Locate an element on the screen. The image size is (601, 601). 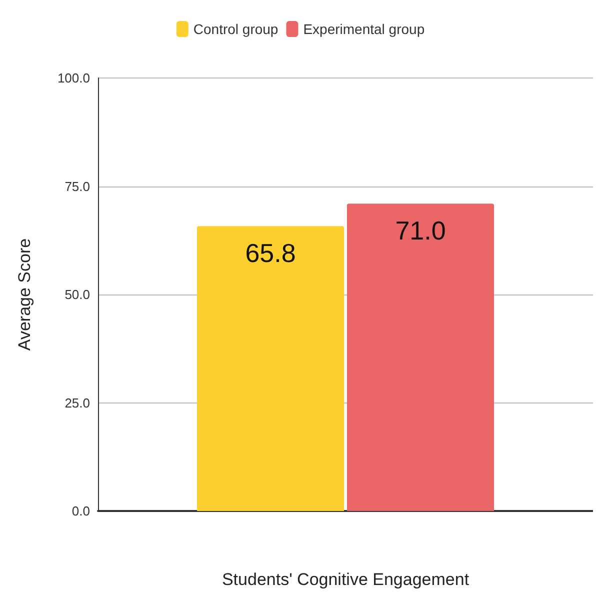
y-tick-label: 100.0 is located at coordinates (73, 78).